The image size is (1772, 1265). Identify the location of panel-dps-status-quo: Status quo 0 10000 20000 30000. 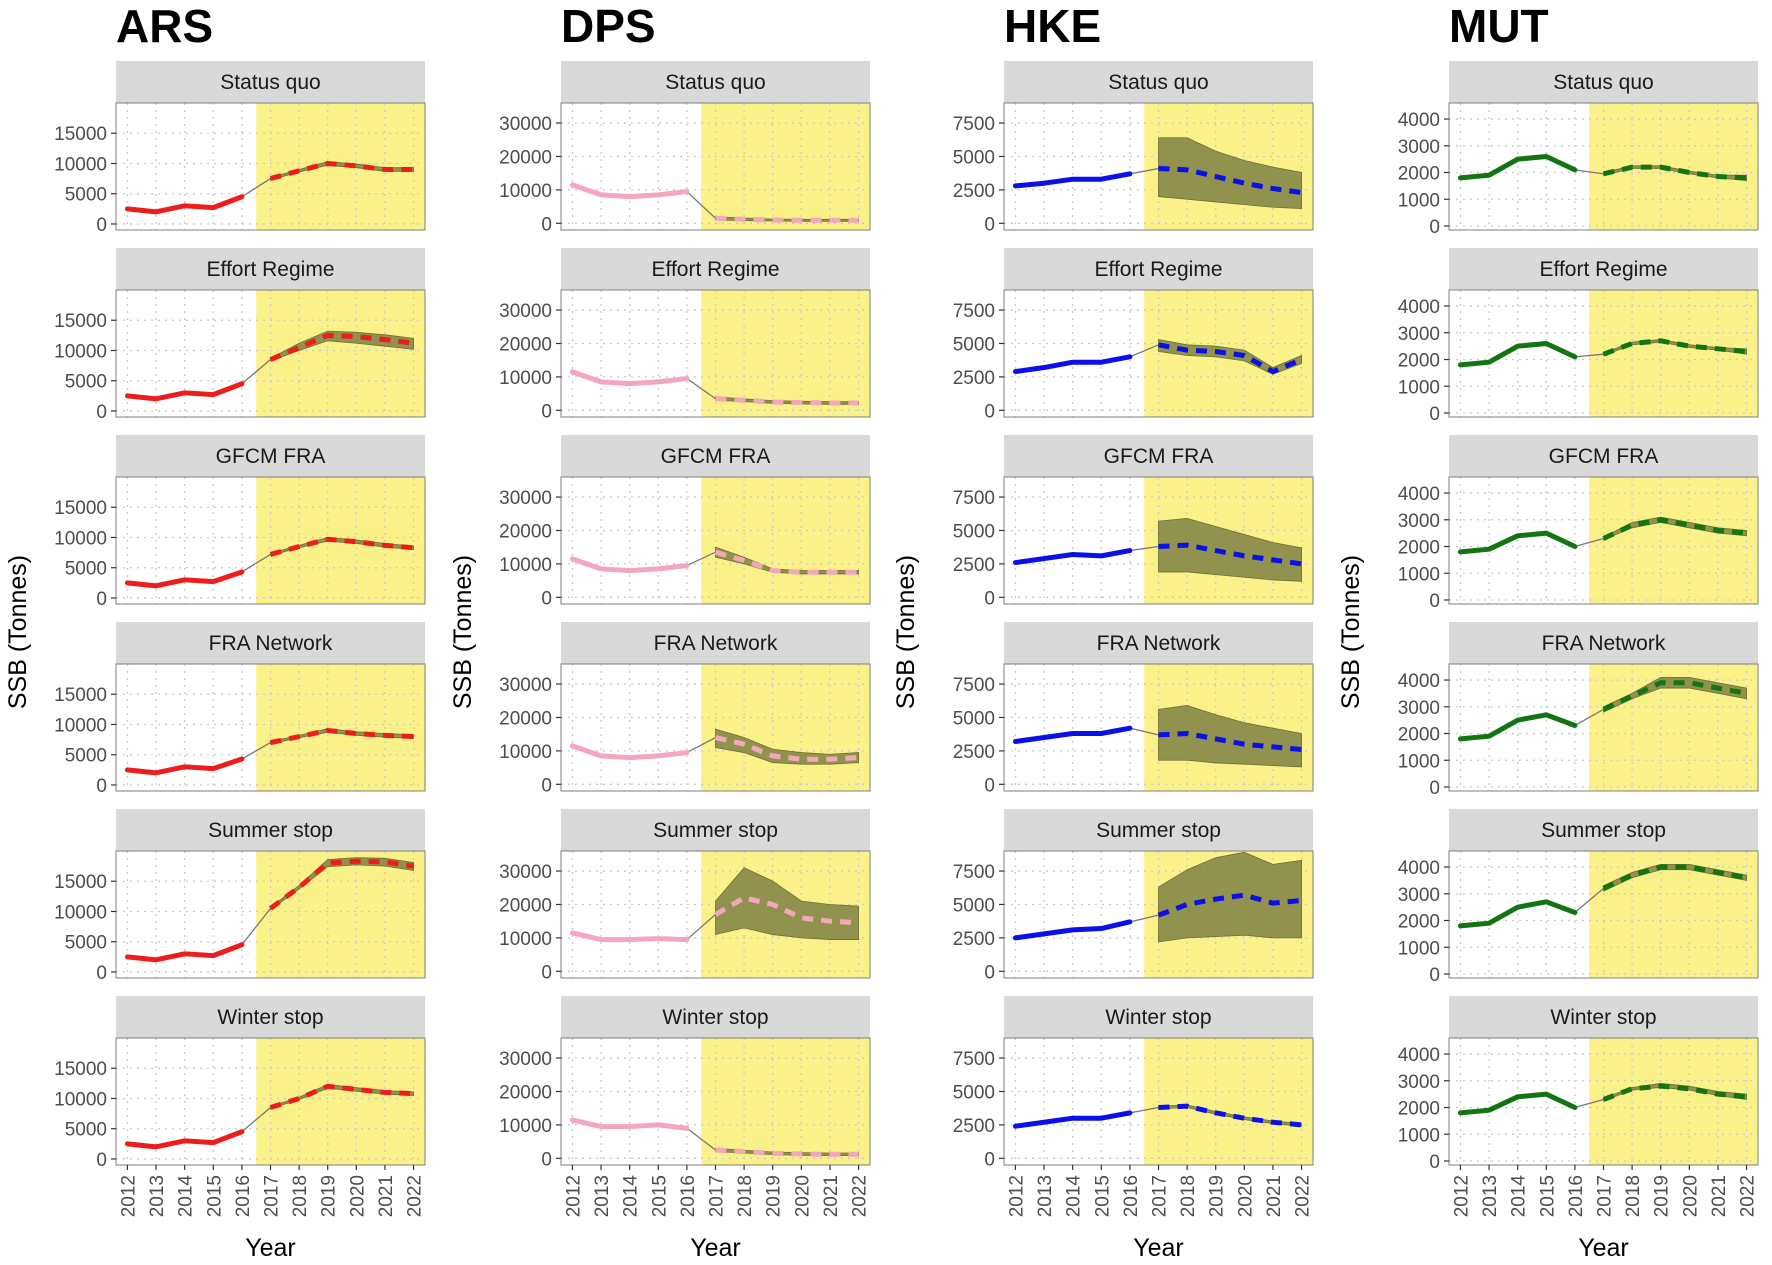
(685, 148).